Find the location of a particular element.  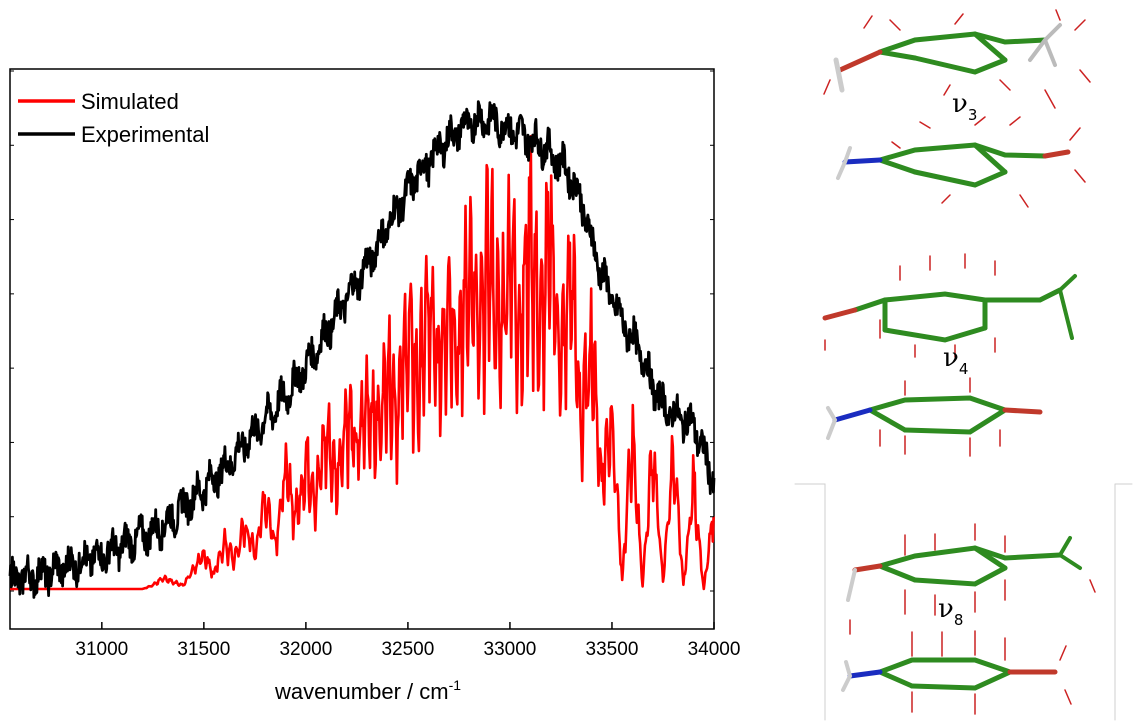

mode-4-label: ν4 is located at coordinates (955, 360).